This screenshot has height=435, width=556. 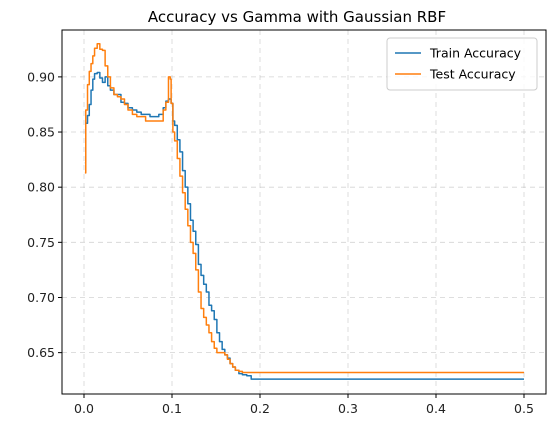 I want to click on x-tick-label: 0.1, so click(x=172, y=408).